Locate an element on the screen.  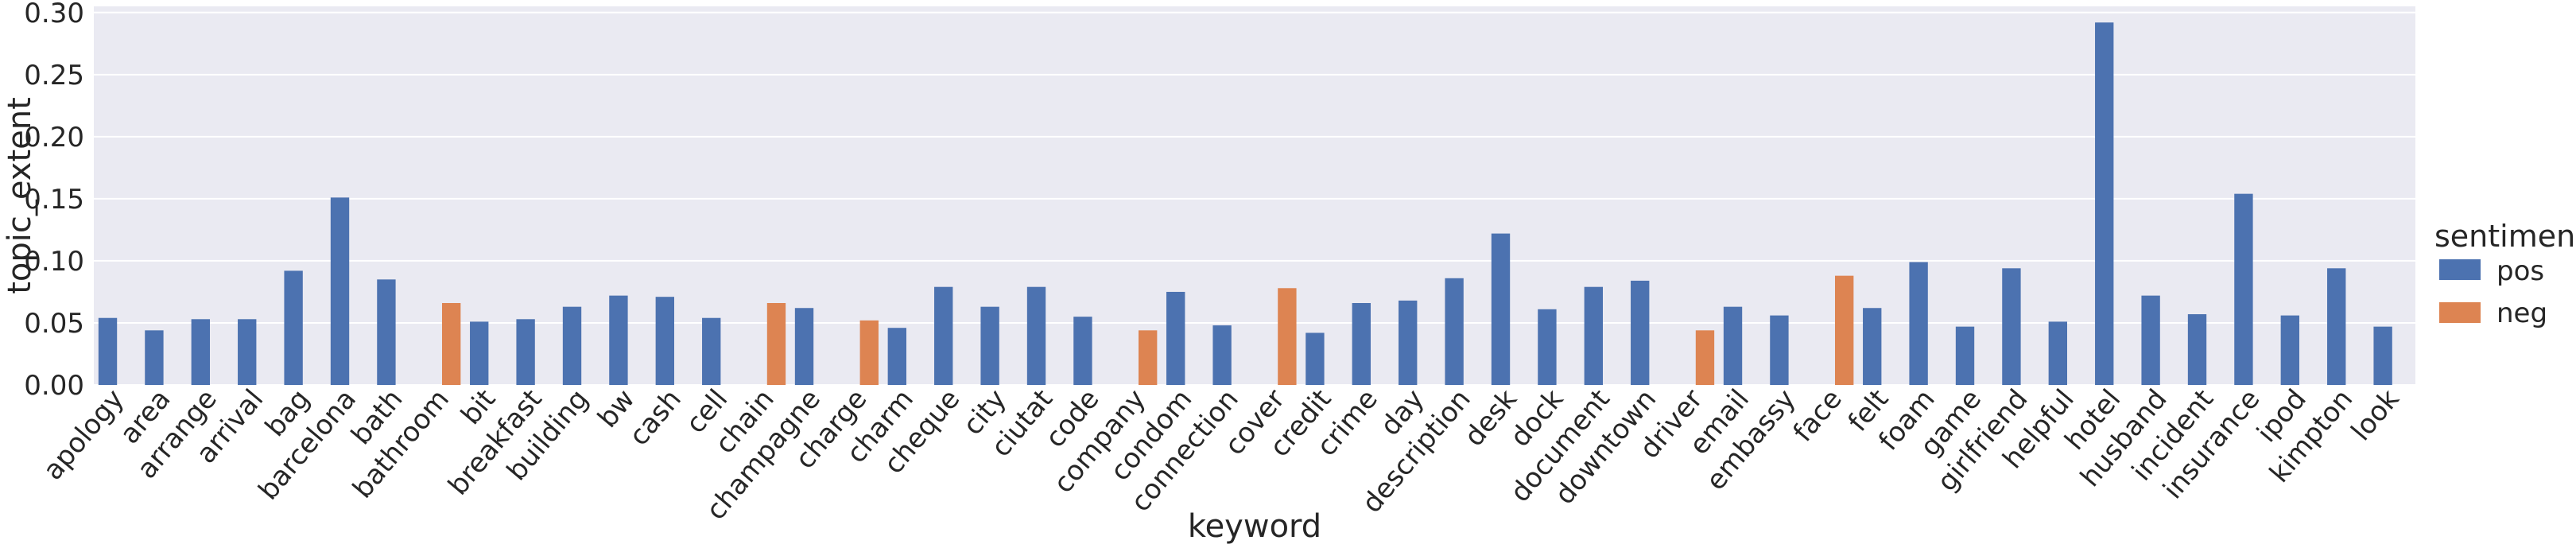
bar-pos-bit is located at coordinates (480, 353).